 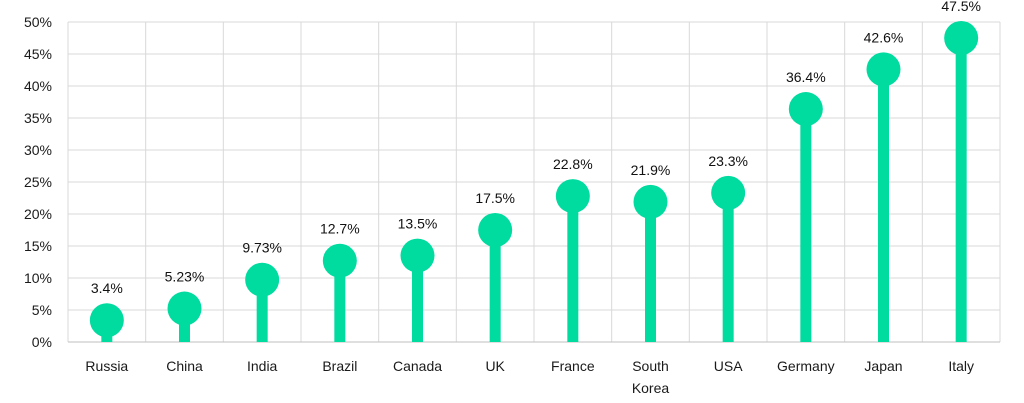 What do you see at coordinates (495, 198) in the screenshot?
I see `data-label: 17.5%` at bounding box center [495, 198].